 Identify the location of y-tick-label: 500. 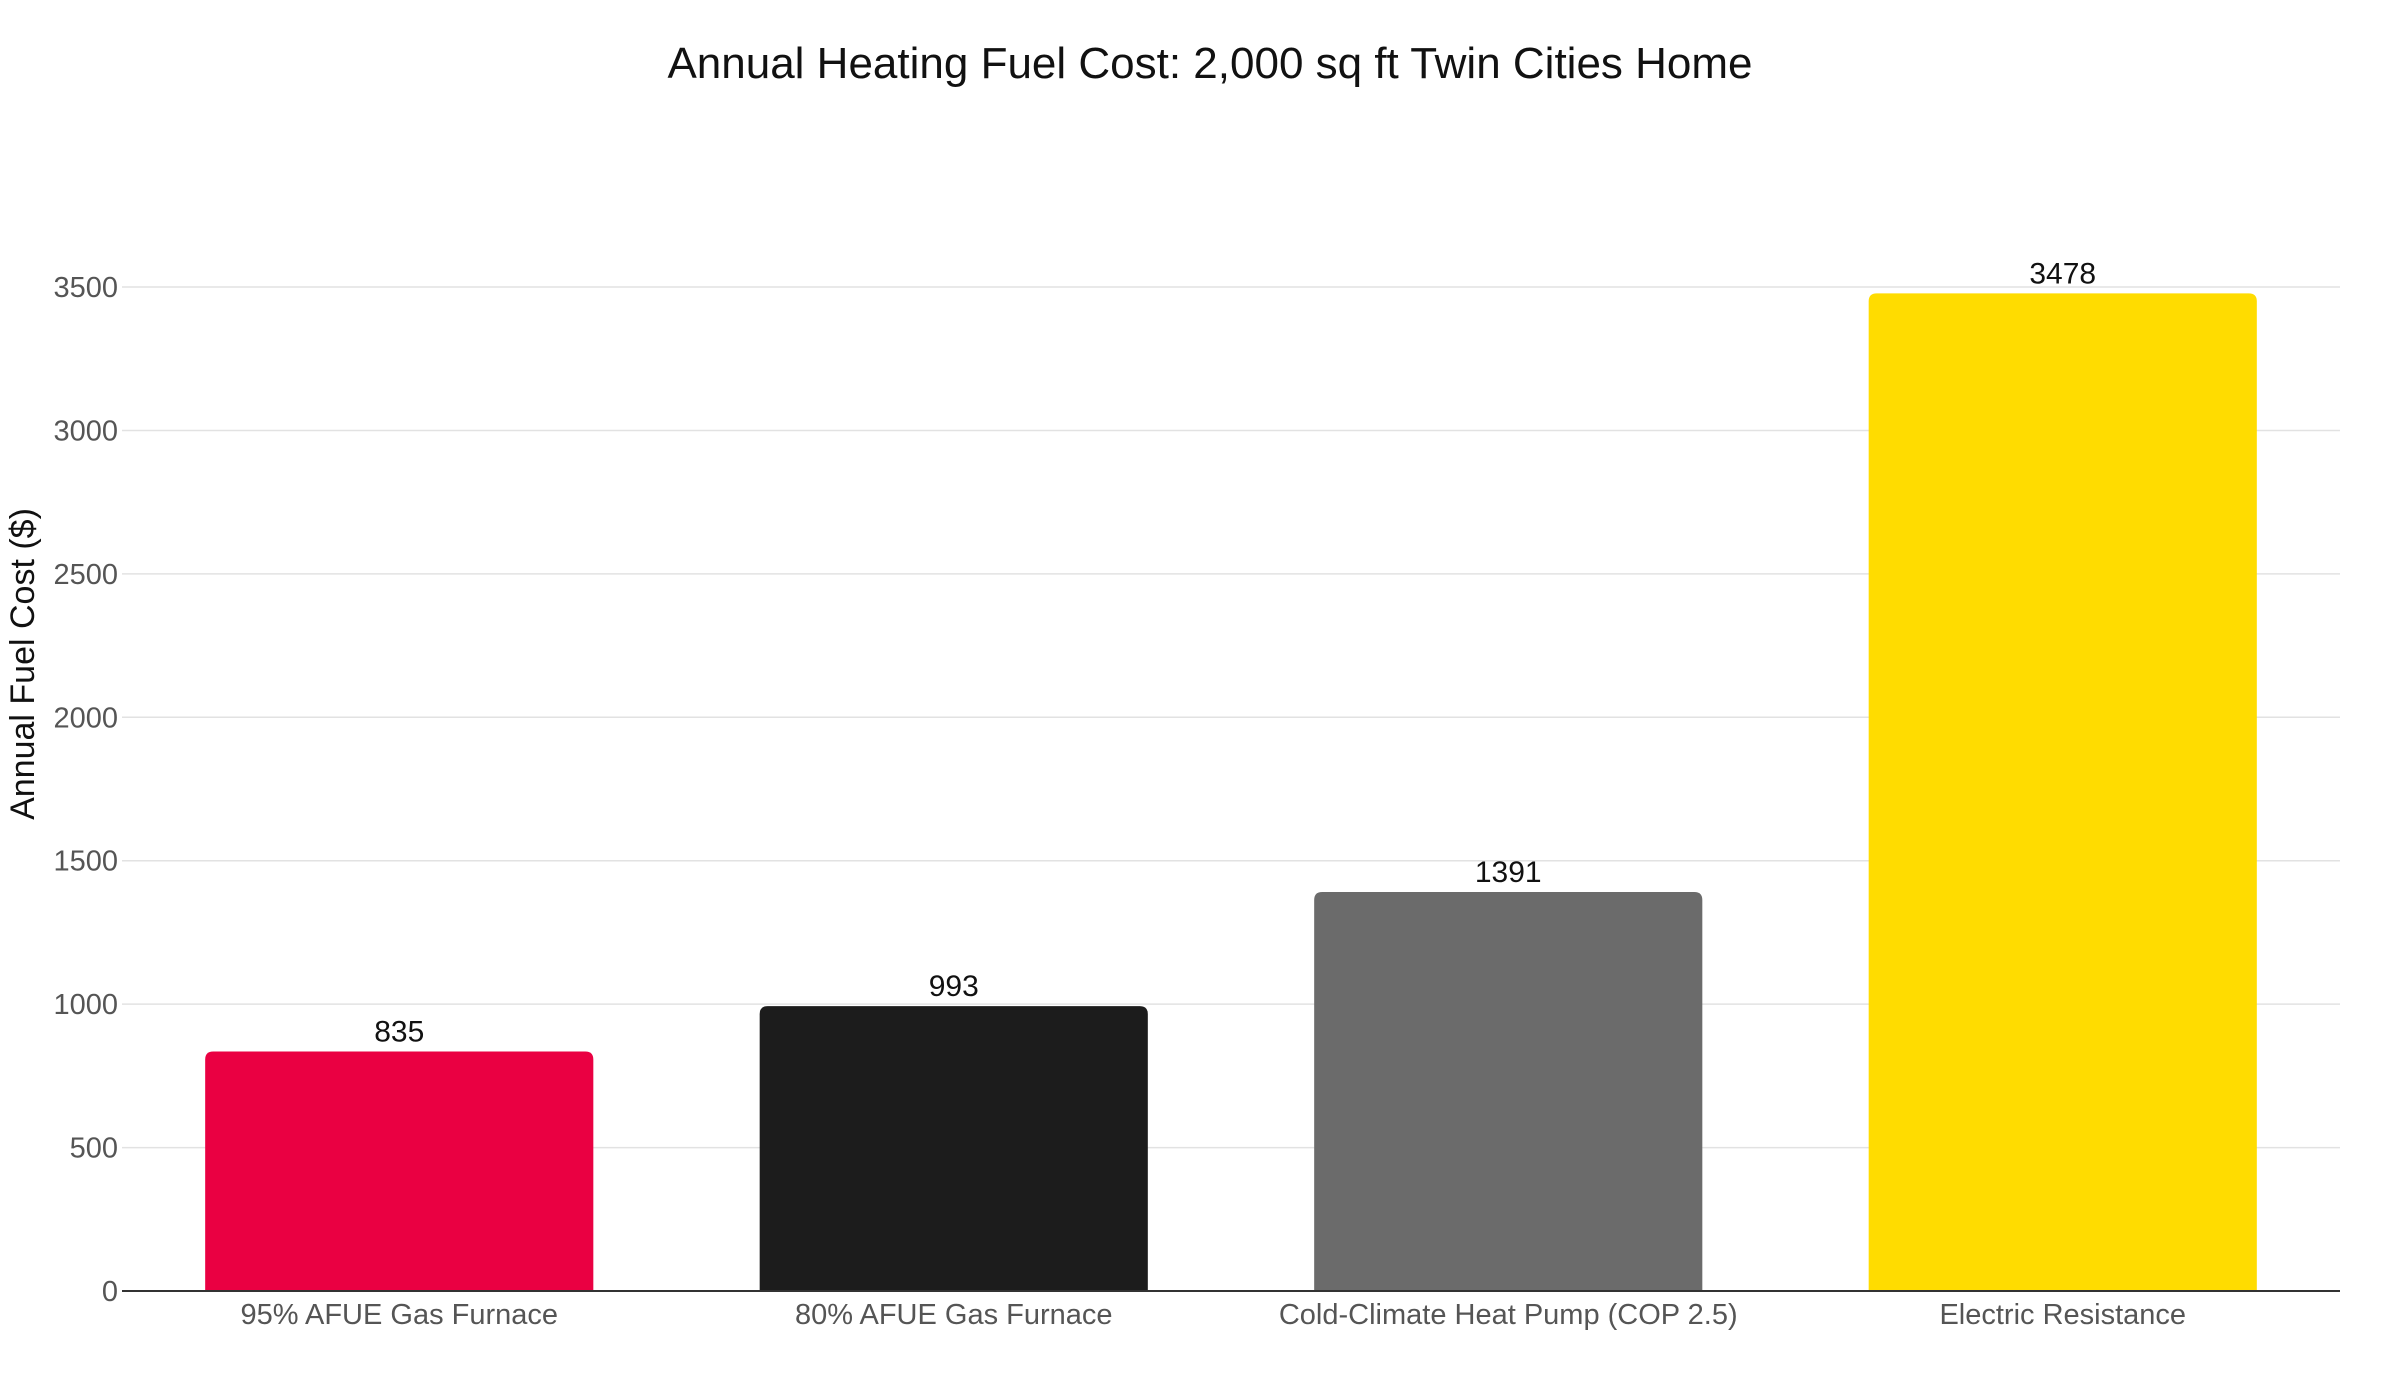
(94, 1149).